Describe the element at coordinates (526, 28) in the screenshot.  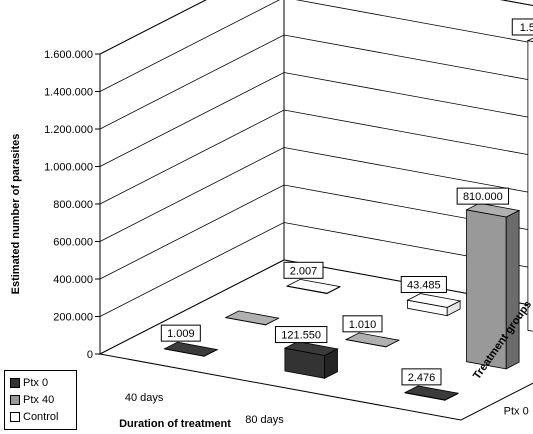
I see `data-label-text: 1.545.000` at that location.